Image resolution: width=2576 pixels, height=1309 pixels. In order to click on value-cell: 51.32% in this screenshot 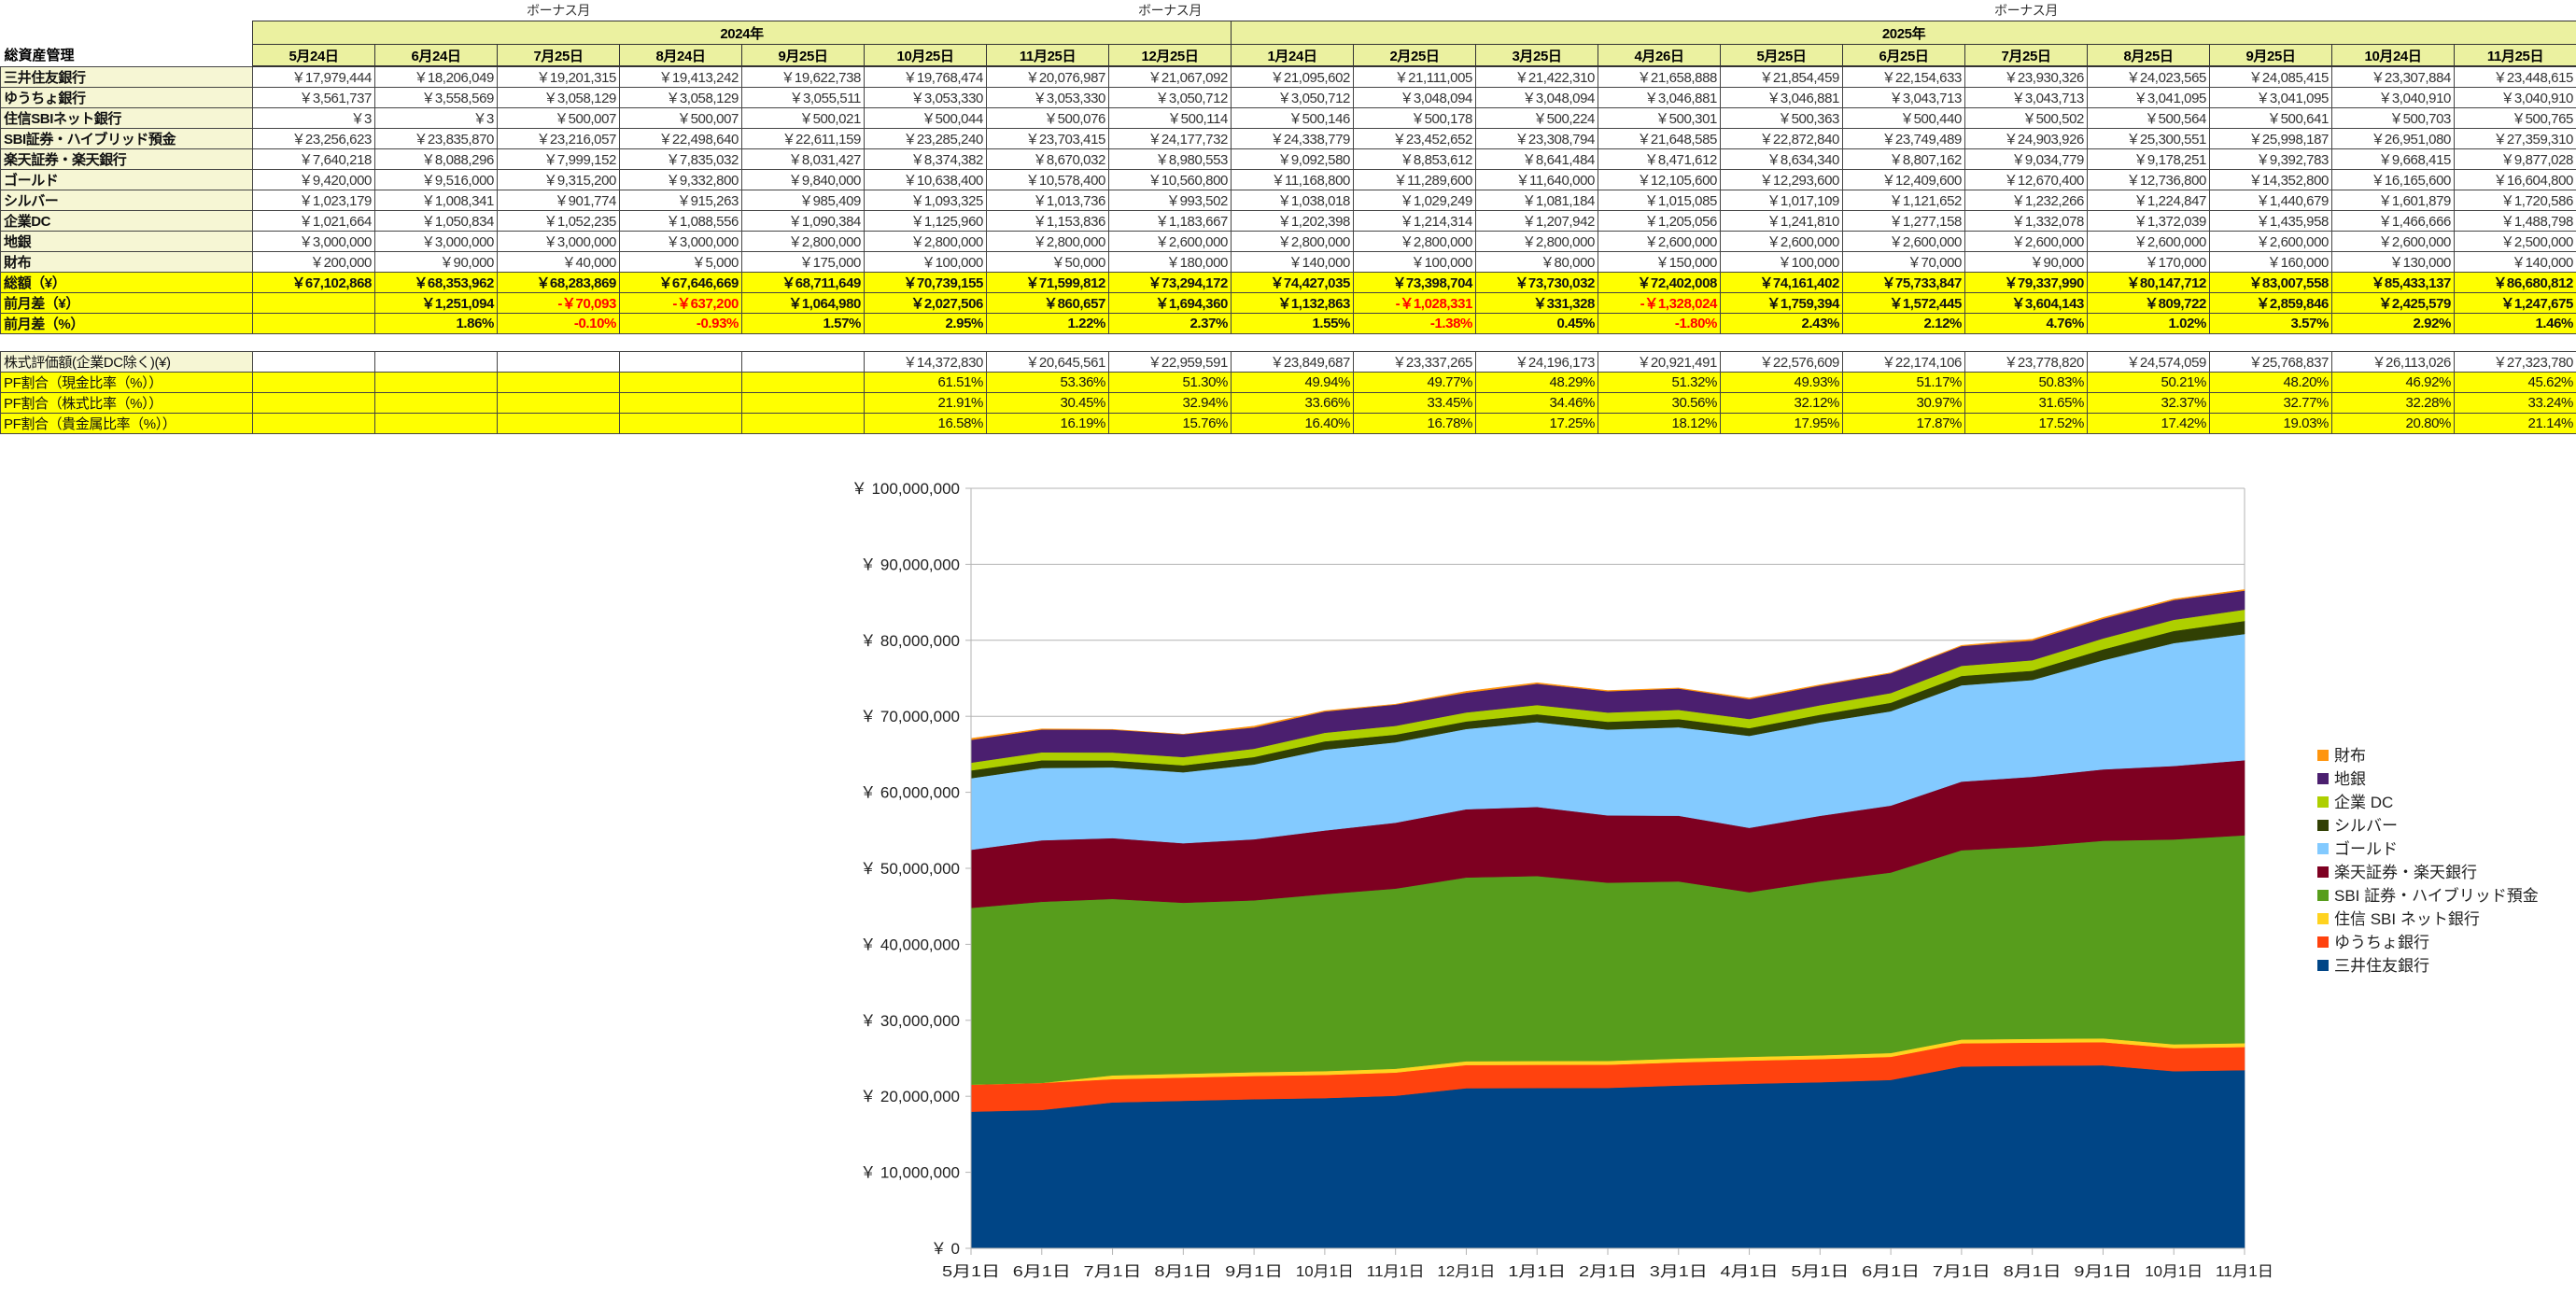, I will do `click(1659, 383)`.